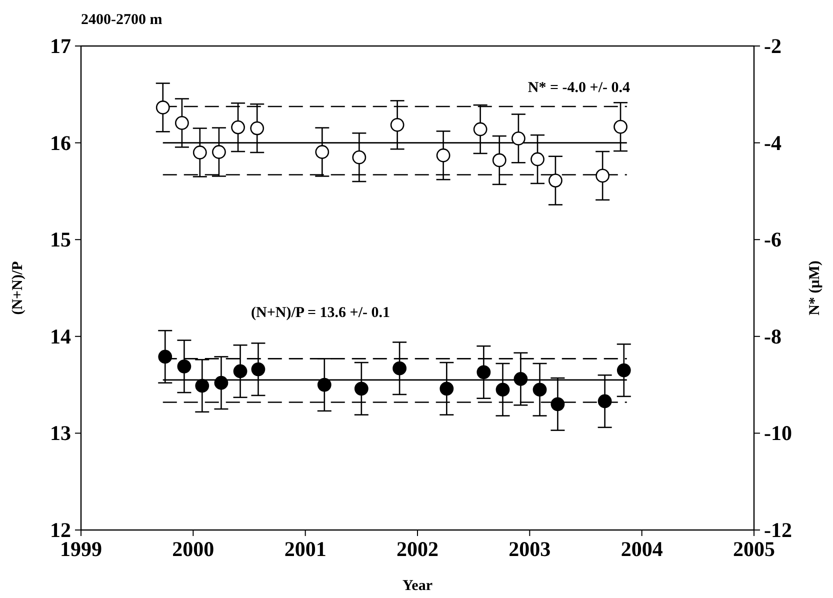  Describe the element at coordinates (778, 433) in the screenshot. I see `y2-tick-label: -10` at that location.